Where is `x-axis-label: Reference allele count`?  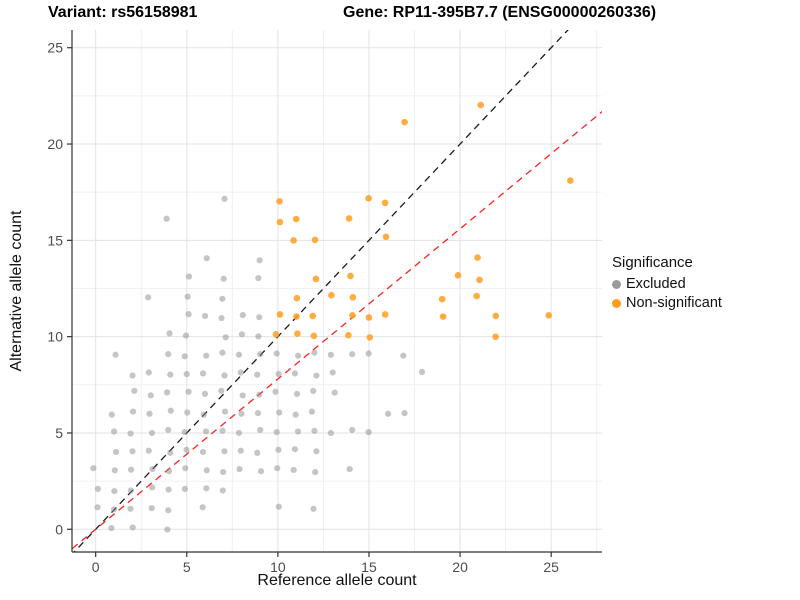 x-axis-label: Reference allele count is located at coordinates (337, 580).